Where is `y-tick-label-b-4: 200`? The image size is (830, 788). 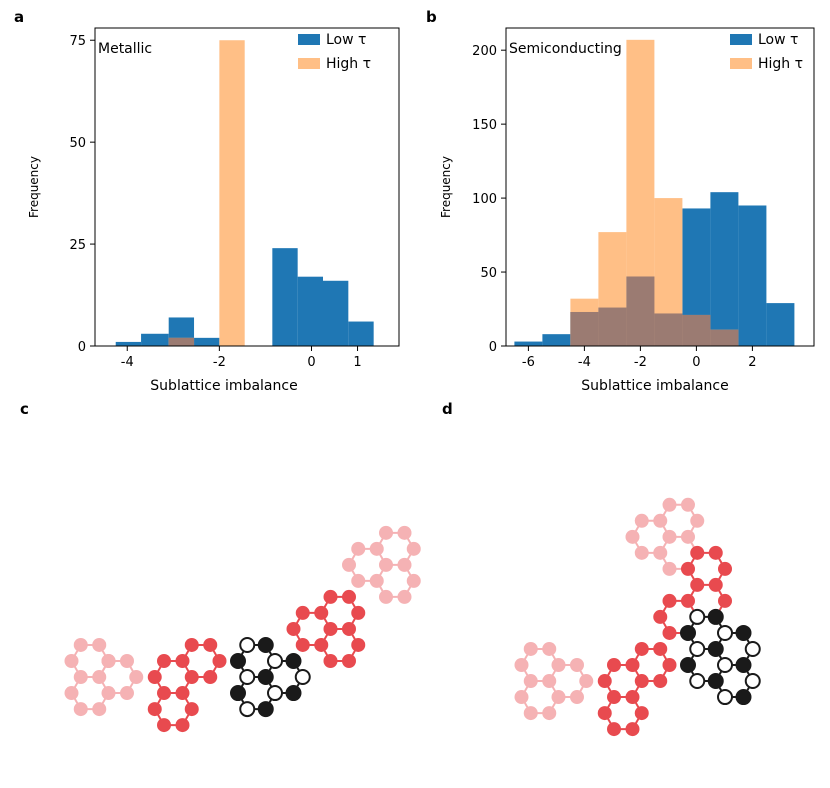
y-tick-label-b-4: 200 is located at coordinates (484, 51).